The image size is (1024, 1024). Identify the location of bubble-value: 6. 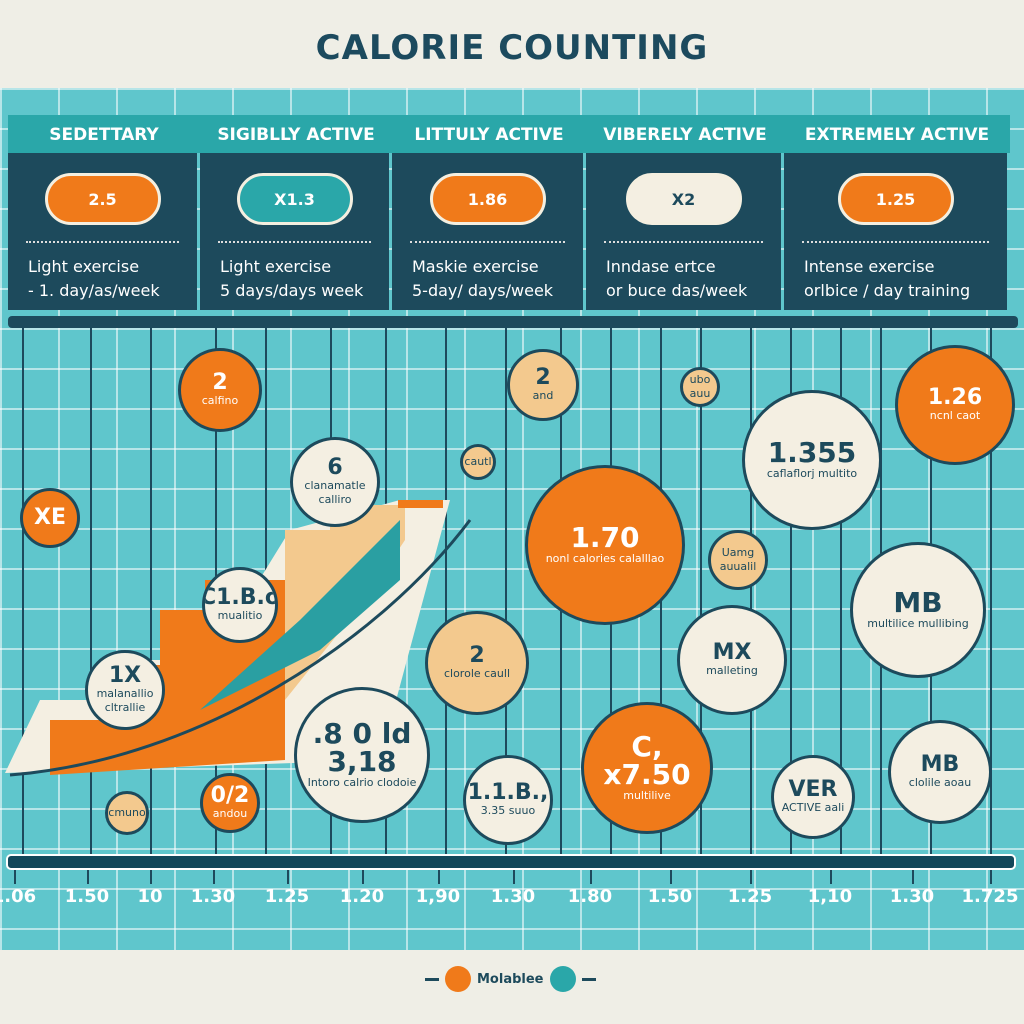
(335, 467).